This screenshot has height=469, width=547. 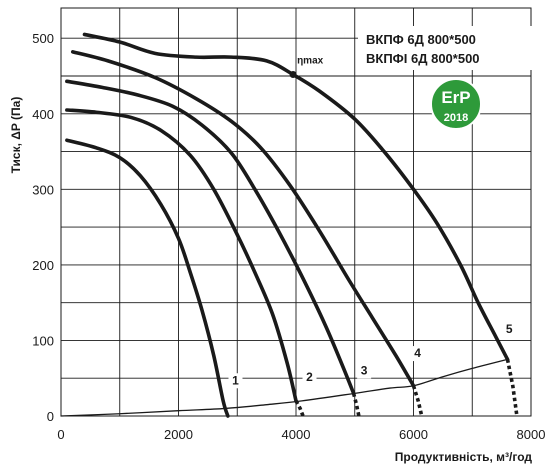 What do you see at coordinates (43, 227) in the screenshot?
I see `y-tick-labels: 0 100 200 300 400 500` at bounding box center [43, 227].